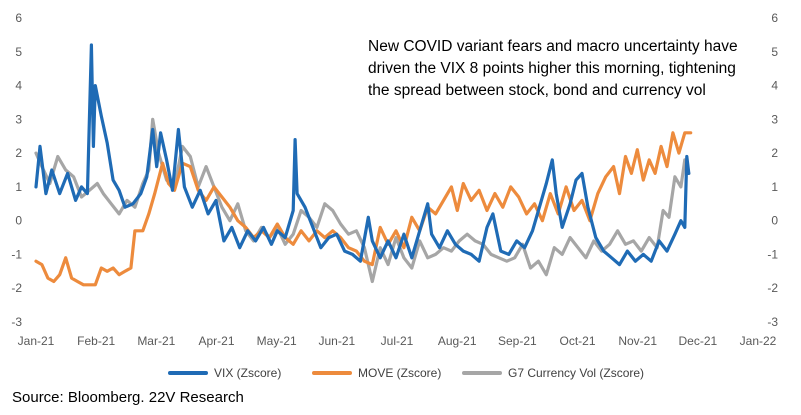 This screenshot has height=415, width=801. What do you see at coordinates (16, 170) in the screenshot?
I see `y-axis-left: -3 -2 -1 0 1 2 3 4 5 6` at bounding box center [16, 170].